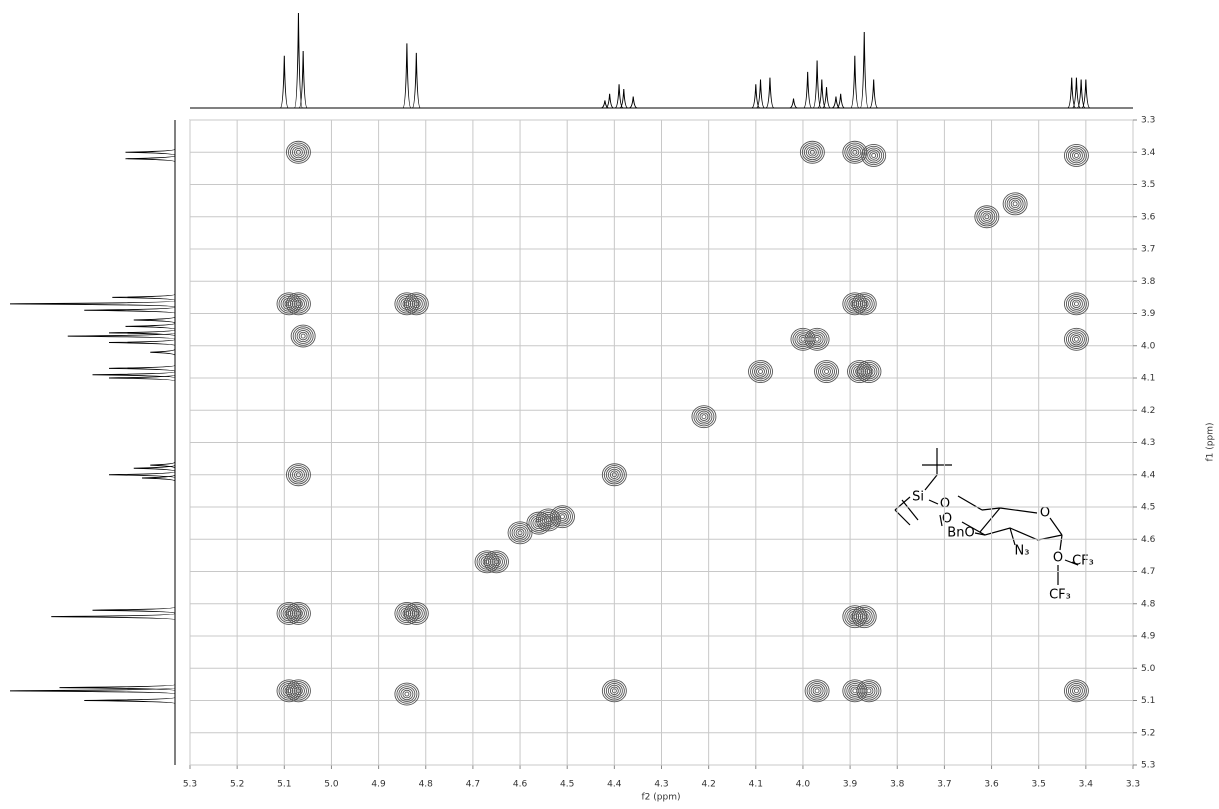 The image size is (1219, 809). I want to click on y-tick-label: 3.9, so click(1148, 314).